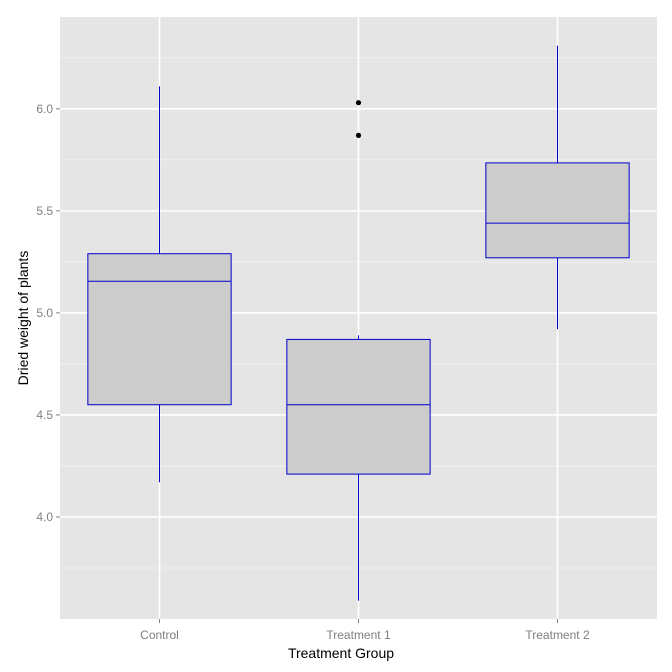  I want to click on x-tick-label: Treatment 2, so click(557, 635).